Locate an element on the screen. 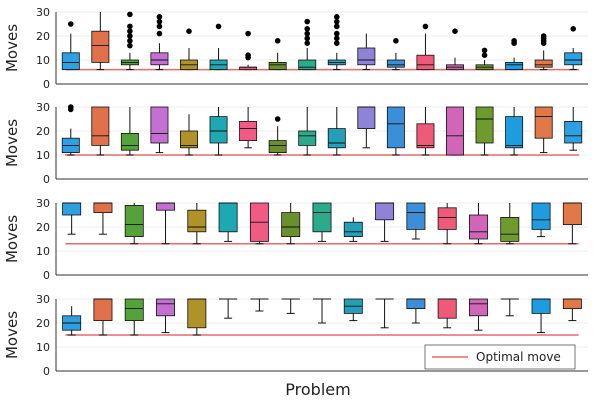 The height and width of the screenshot is (400, 600). y-tick-label: 30 is located at coordinates (43, 107).